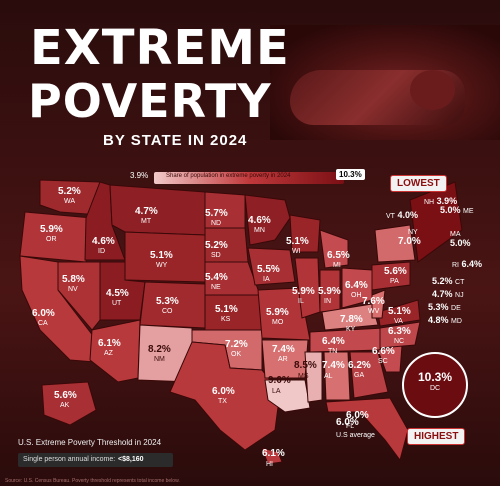  What do you see at coordinates (347, 422) in the screenshot?
I see `us-average-value: 6.0%` at bounding box center [347, 422].